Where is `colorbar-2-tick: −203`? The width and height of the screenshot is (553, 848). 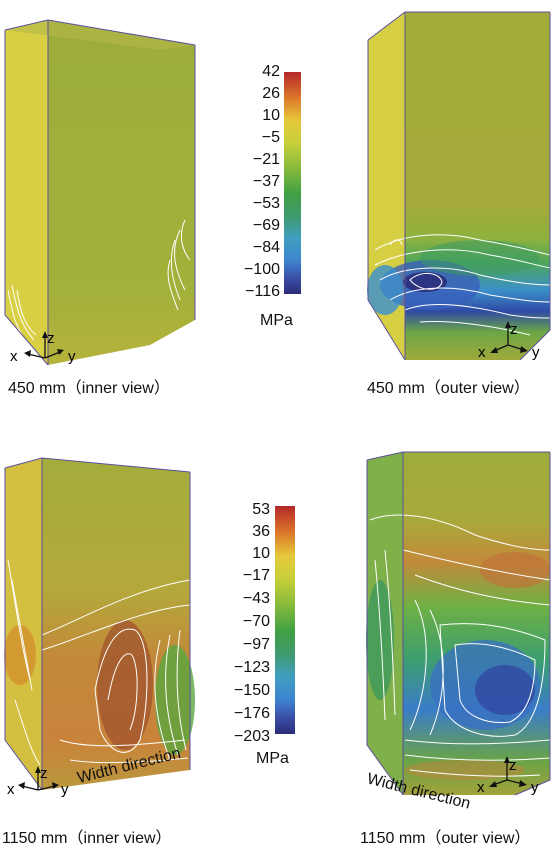
colorbar-2-tick: −203 is located at coordinates (252, 737).